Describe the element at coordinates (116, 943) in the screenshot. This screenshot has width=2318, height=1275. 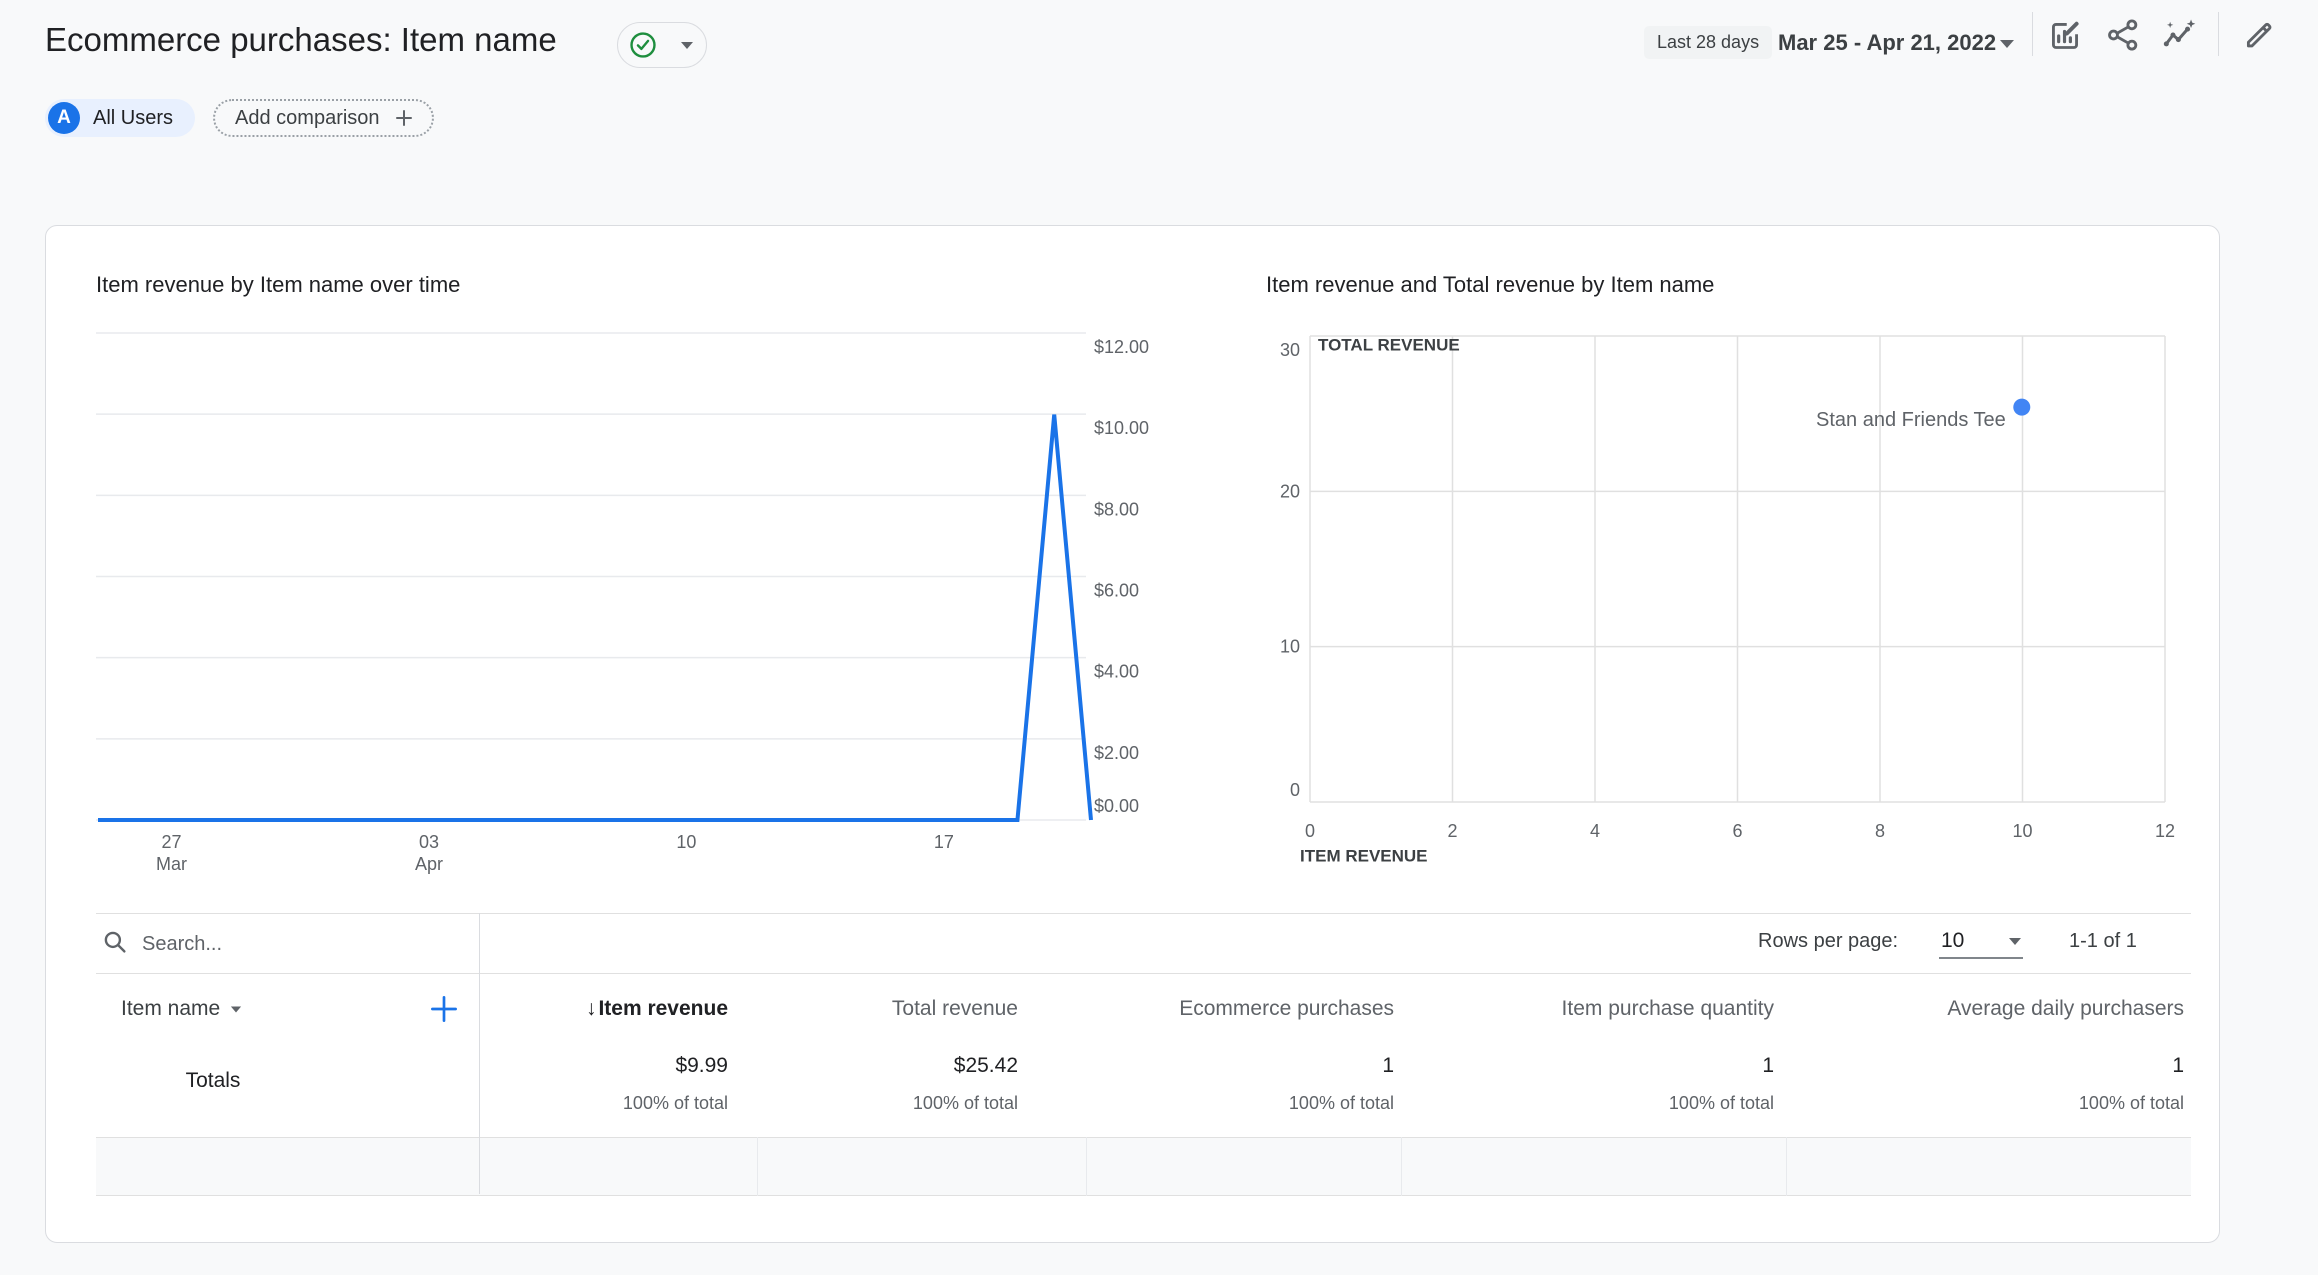
I see `search-icon` at that location.